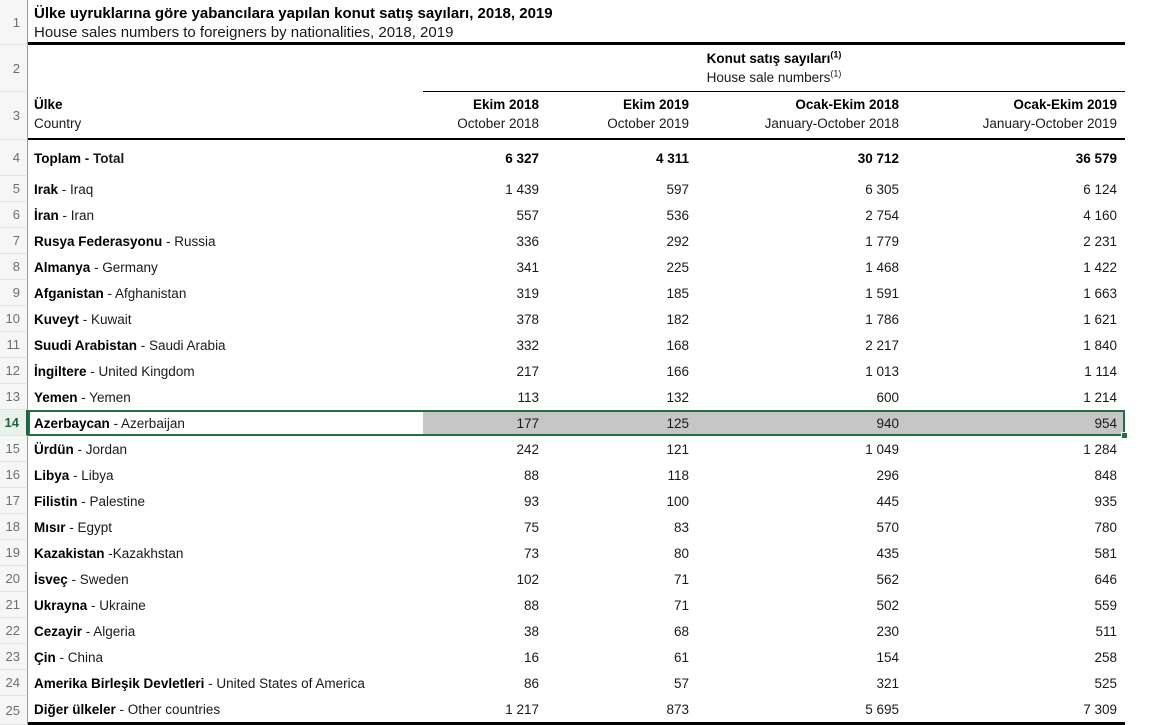 The height and width of the screenshot is (725, 1149). I want to click on value-cell: 61, so click(681, 657).